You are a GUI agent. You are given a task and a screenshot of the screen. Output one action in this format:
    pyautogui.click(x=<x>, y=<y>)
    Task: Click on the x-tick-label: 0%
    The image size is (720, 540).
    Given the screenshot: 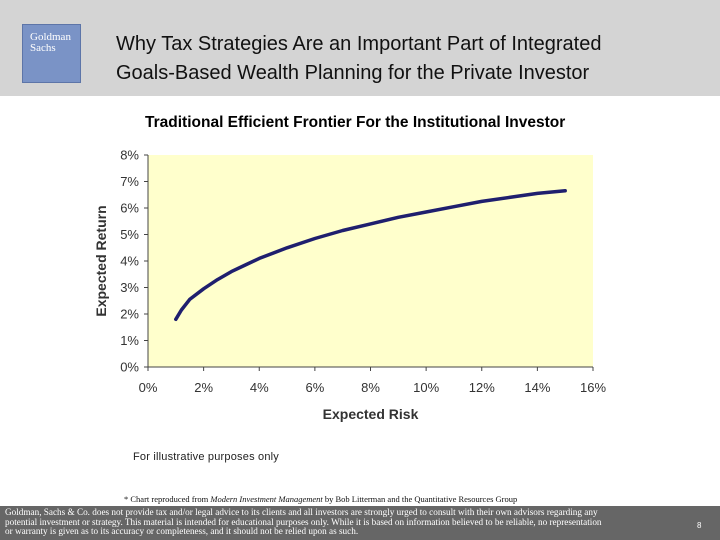 What is the action you would take?
    pyautogui.click(x=148, y=387)
    